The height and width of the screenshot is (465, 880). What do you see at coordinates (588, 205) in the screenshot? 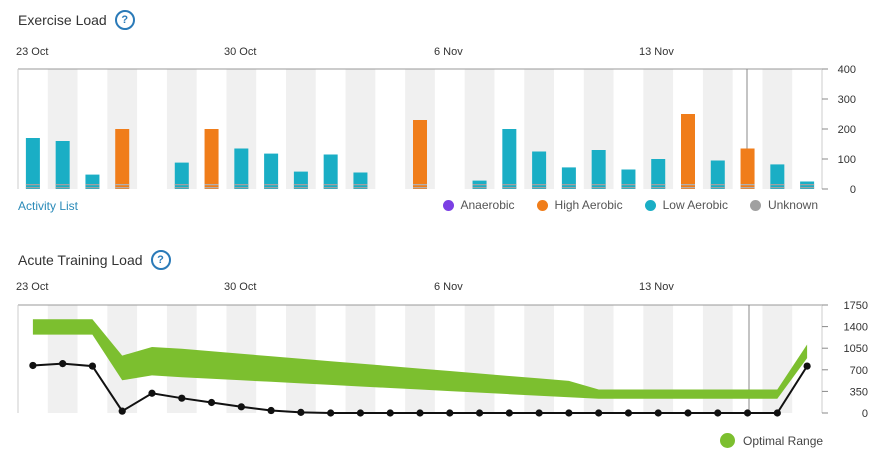
I see `legend-label: High Aerobic` at bounding box center [588, 205].